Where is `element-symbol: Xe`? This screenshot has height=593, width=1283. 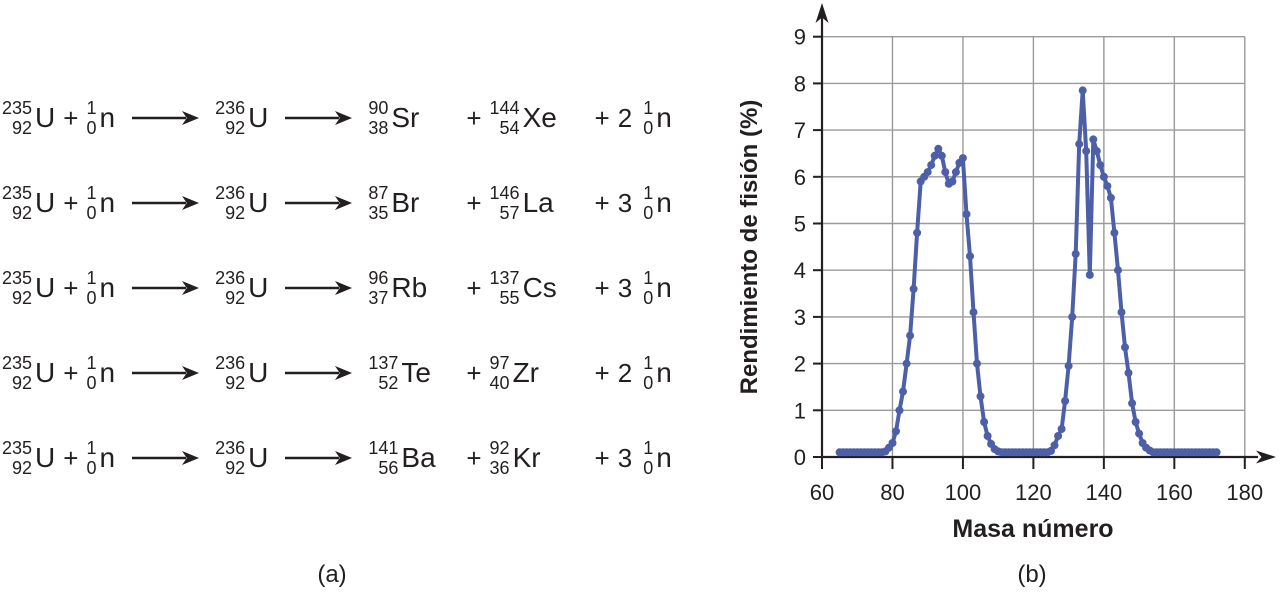
element-symbol: Xe is located at coordinates (539, 117).